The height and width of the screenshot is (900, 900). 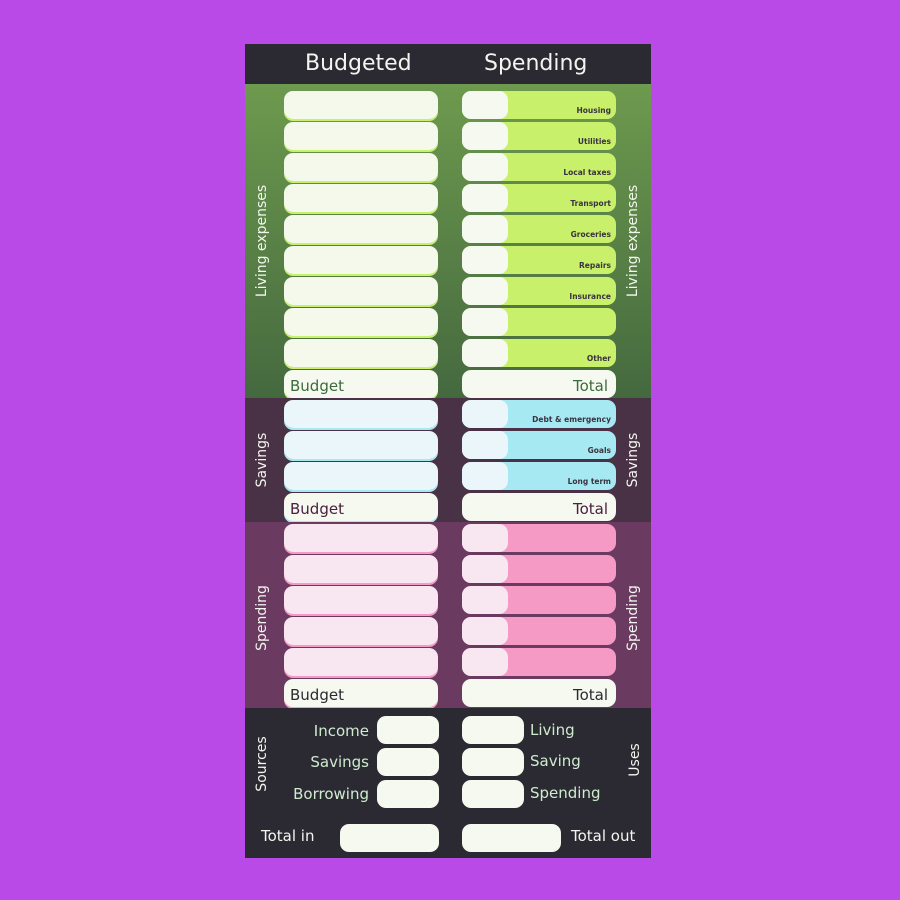 What do you see at coordinates (539, 414) in the screenshot?
I see `spending-row: Debt & emergency` at bounding box center [539, 414].